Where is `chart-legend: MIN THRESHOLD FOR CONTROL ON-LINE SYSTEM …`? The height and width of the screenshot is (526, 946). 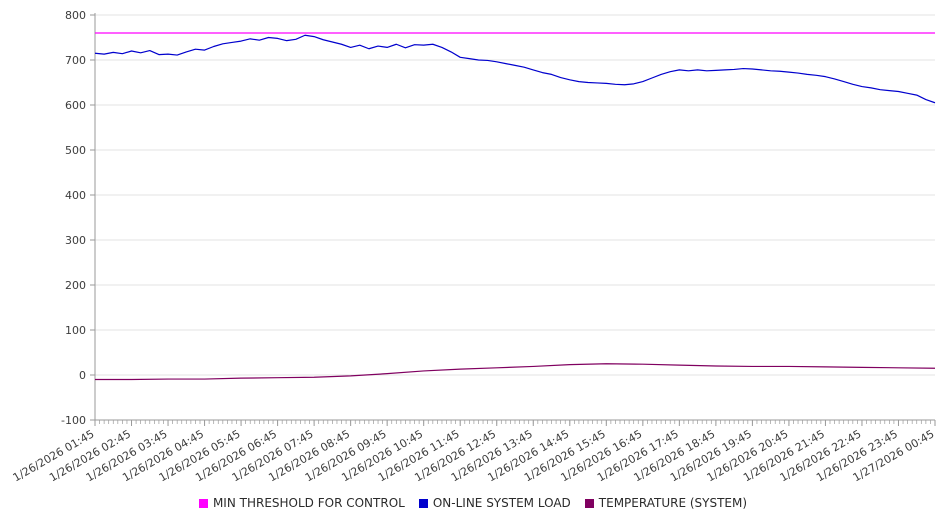 chart-legend: MIN THRESHOLD FOR CONTROL ON-LINE SYSTEM … is located at coordinates (473, 503).